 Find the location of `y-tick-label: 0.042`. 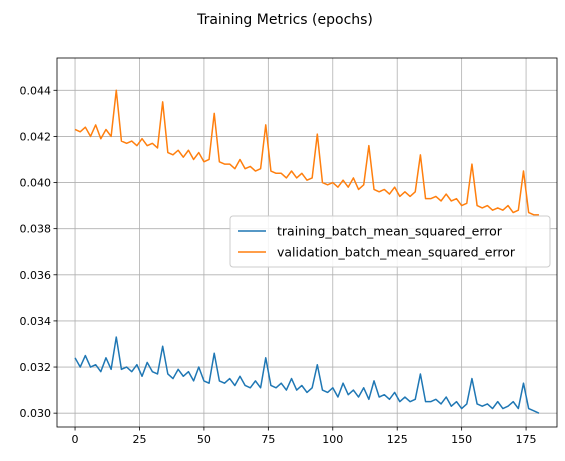

y-tick-label: 0.042 is located at coordinates (36, 136).